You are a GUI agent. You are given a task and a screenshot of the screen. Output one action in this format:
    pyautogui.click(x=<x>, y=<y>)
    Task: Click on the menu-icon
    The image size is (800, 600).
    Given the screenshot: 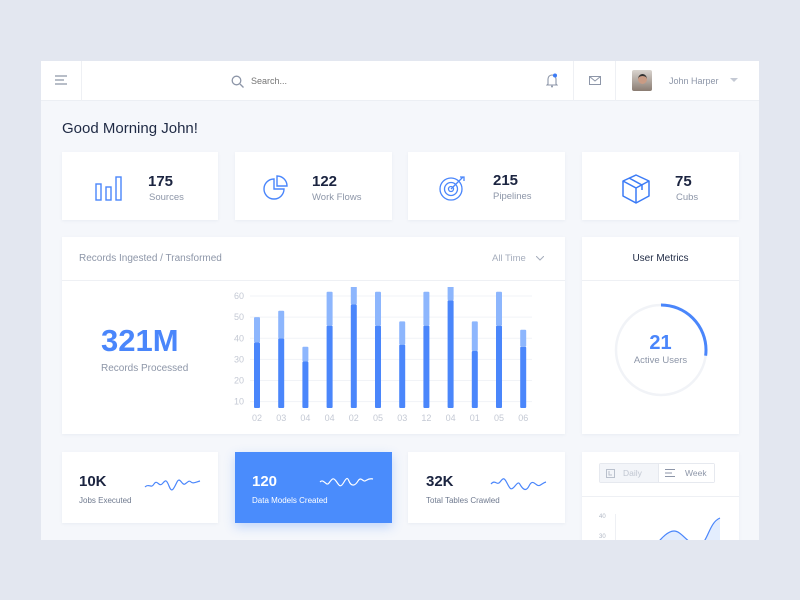 What is the action you would take?
    pyautogui.click(x=61, y=80)
    